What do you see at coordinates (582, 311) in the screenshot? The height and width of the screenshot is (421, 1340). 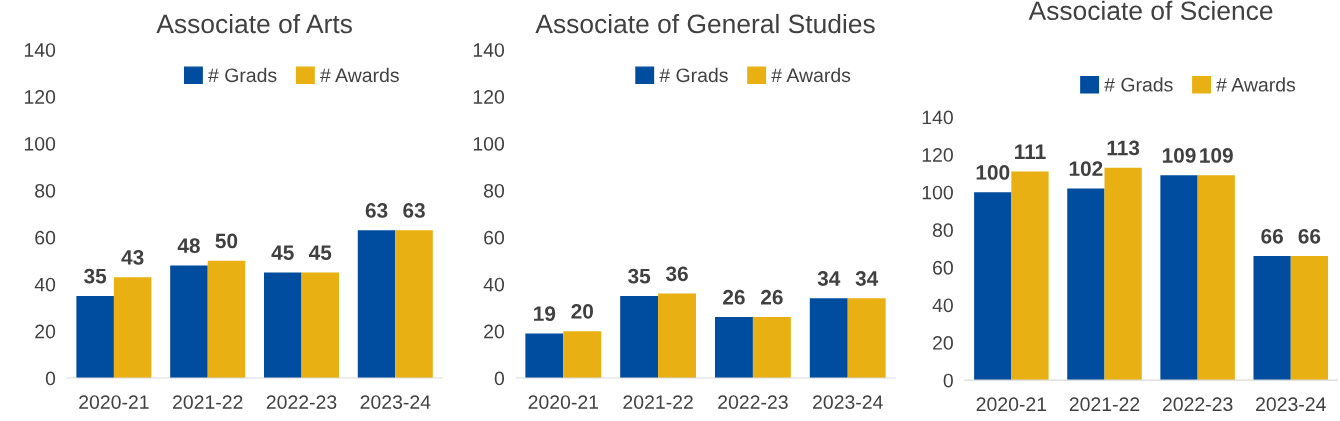 I see `data-label: 20` at bounding box center [582, 311].